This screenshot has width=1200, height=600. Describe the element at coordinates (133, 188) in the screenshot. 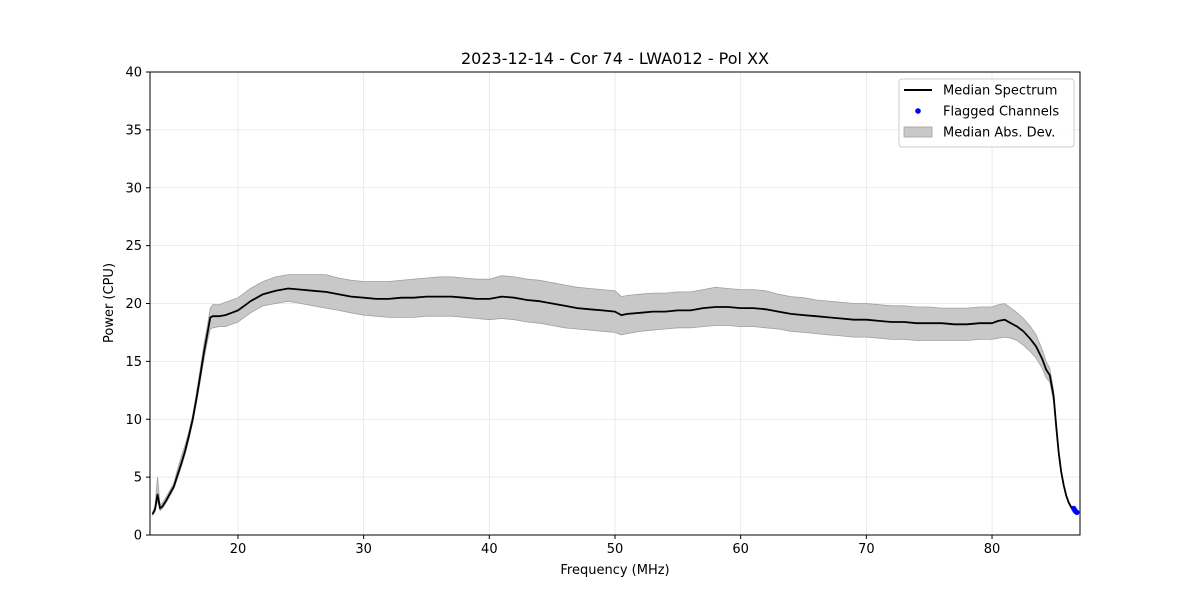

I see `y-tick-label: 30` at that location.